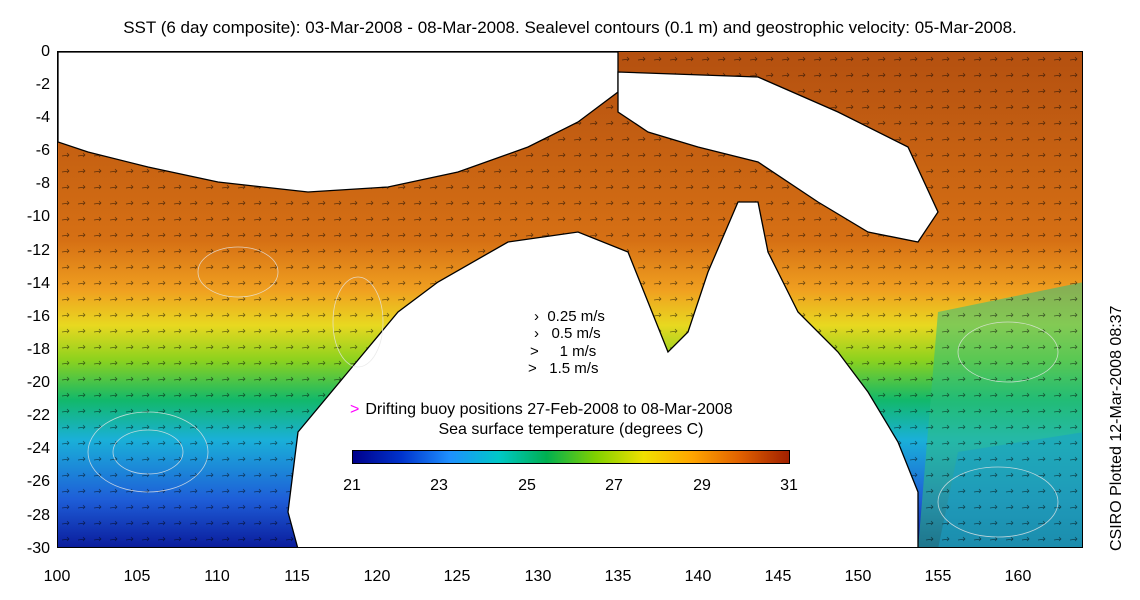 The height and width of the screenshot is (600, 1140). I want to click on x-tick: 110, so click(217, 576).